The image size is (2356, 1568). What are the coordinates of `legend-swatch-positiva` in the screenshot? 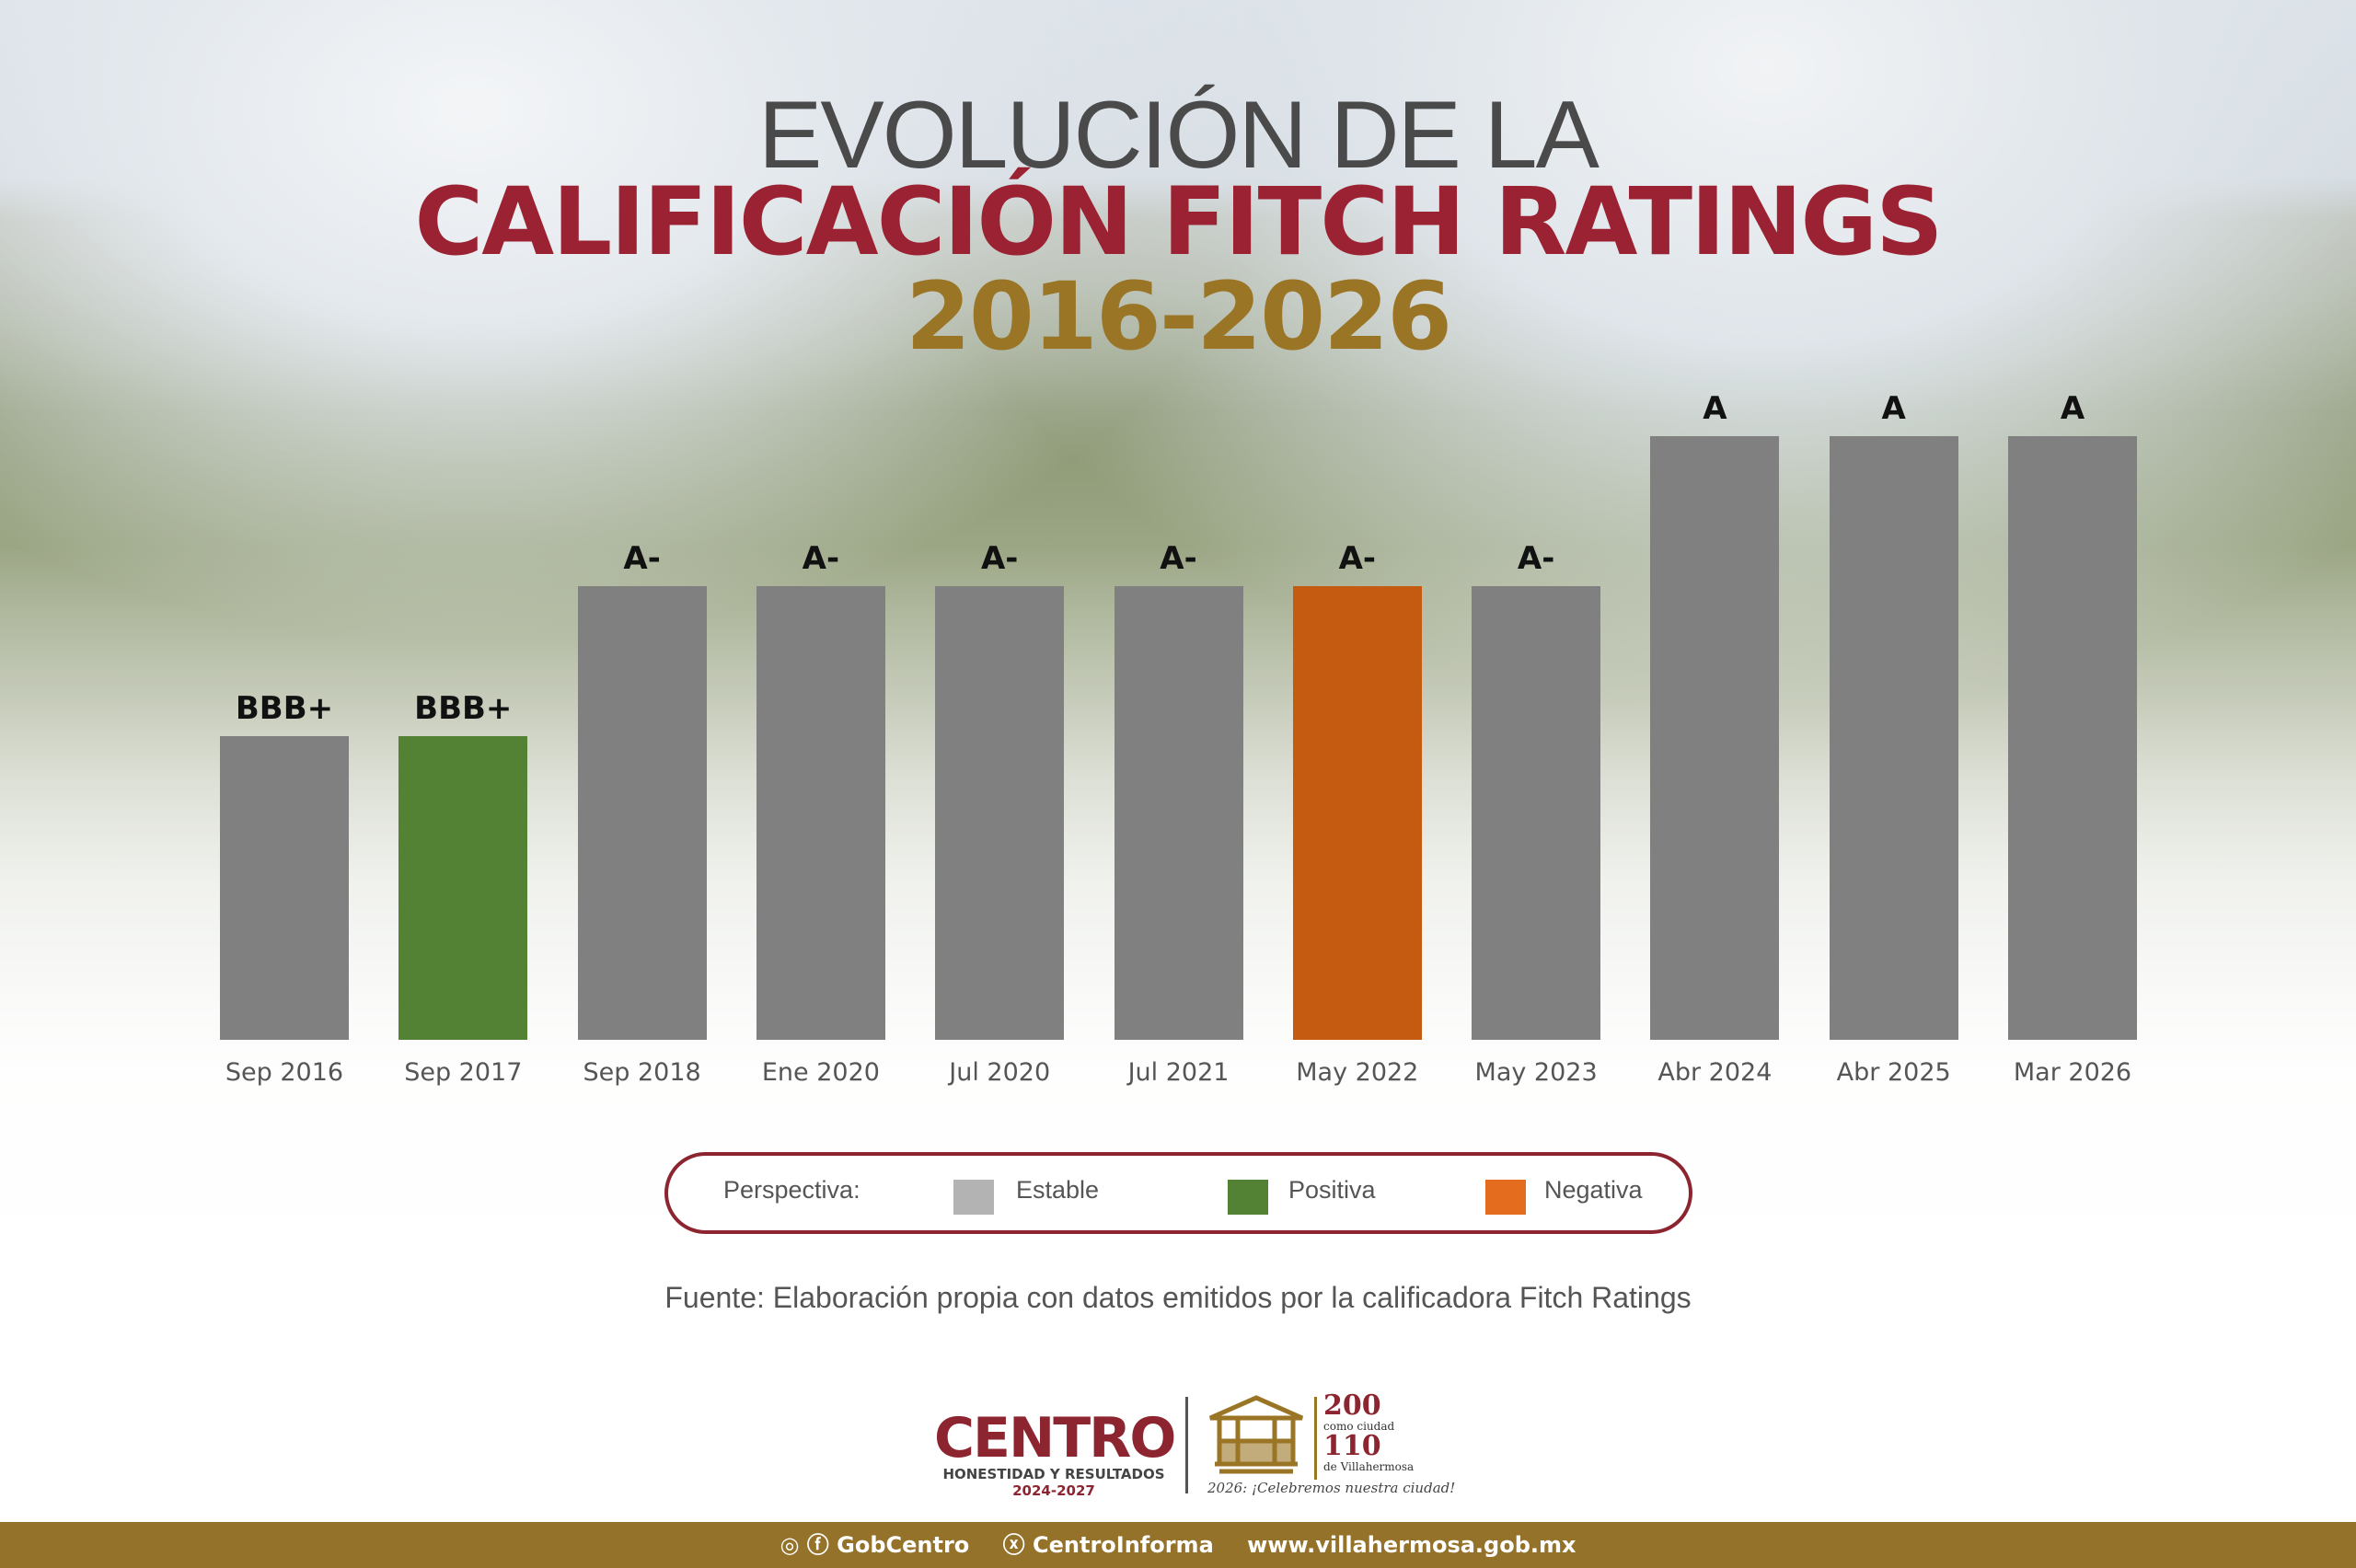 It's located at (1248, 1197).